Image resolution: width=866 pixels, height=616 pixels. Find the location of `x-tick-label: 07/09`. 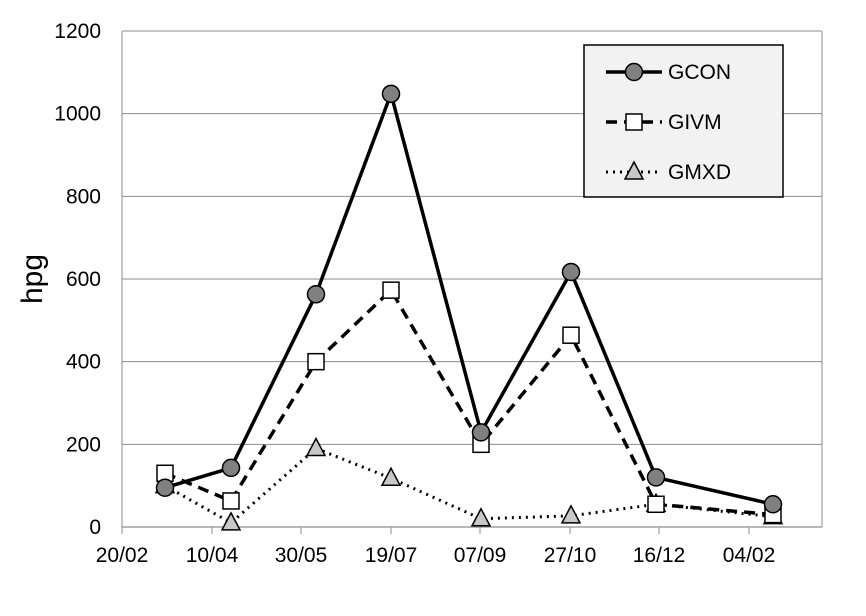

x-tick-label: 07/09 is located at coordinates (480, 555).